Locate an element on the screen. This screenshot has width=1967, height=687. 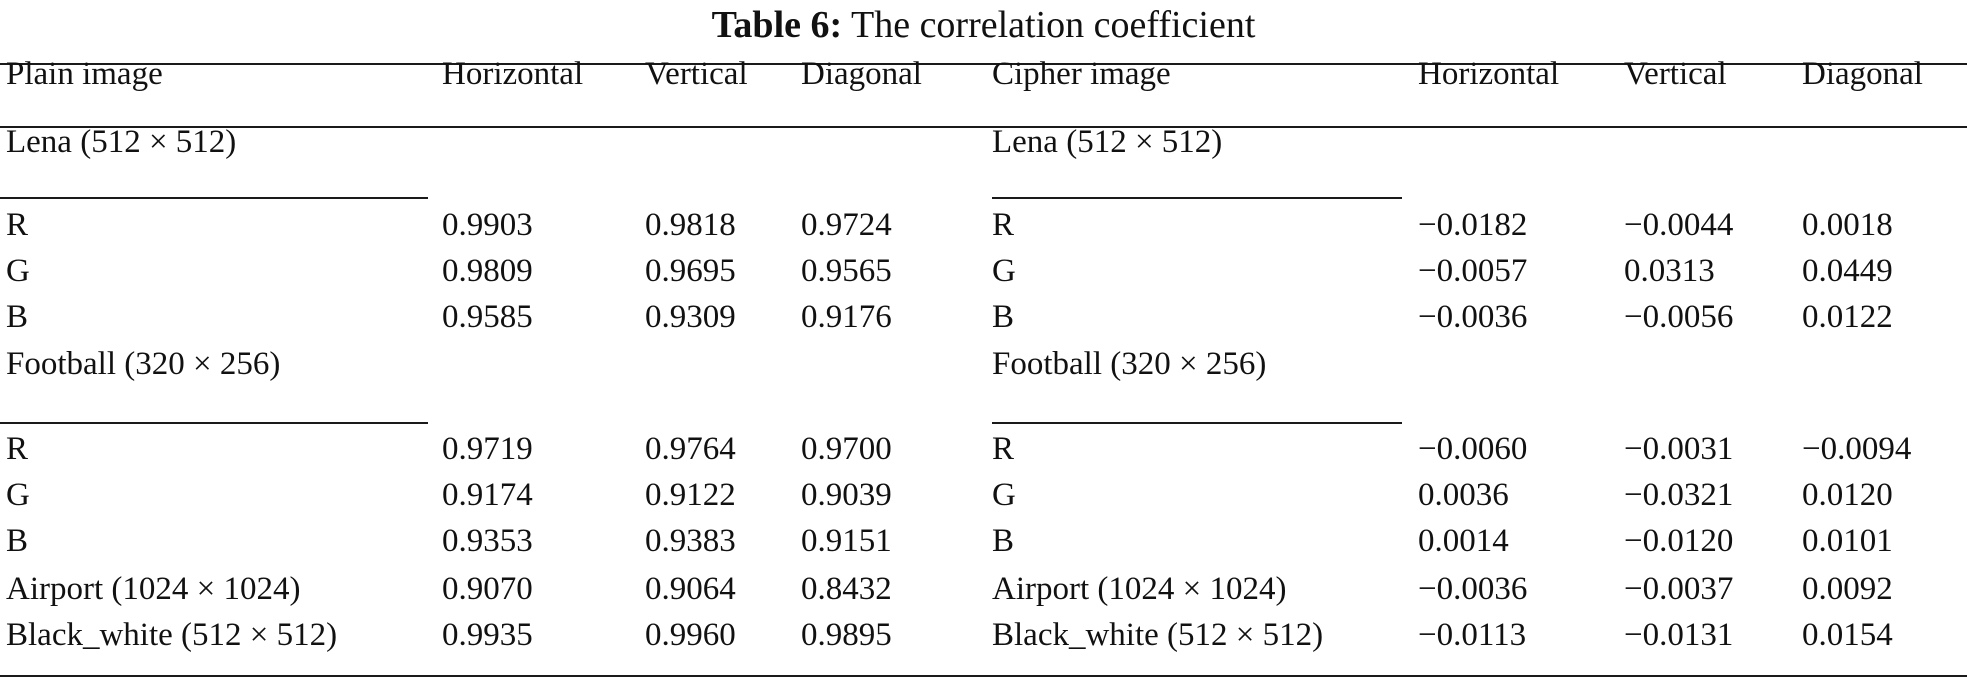
plain-row-6-image: R is located at coordinates (17, 449).